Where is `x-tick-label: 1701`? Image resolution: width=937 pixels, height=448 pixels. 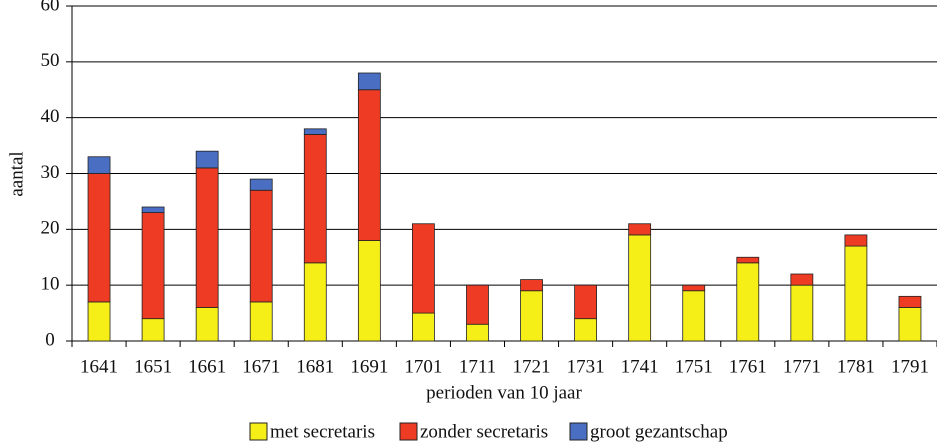
x-tick-label: 1701 is located at coordinates (423, 366).